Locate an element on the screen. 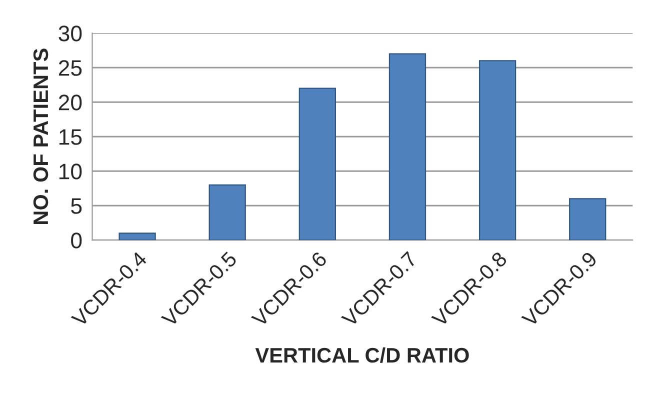 This screenshot has width=659, height=414. y-tick-label: 25 is located at coordinates (70, 68).